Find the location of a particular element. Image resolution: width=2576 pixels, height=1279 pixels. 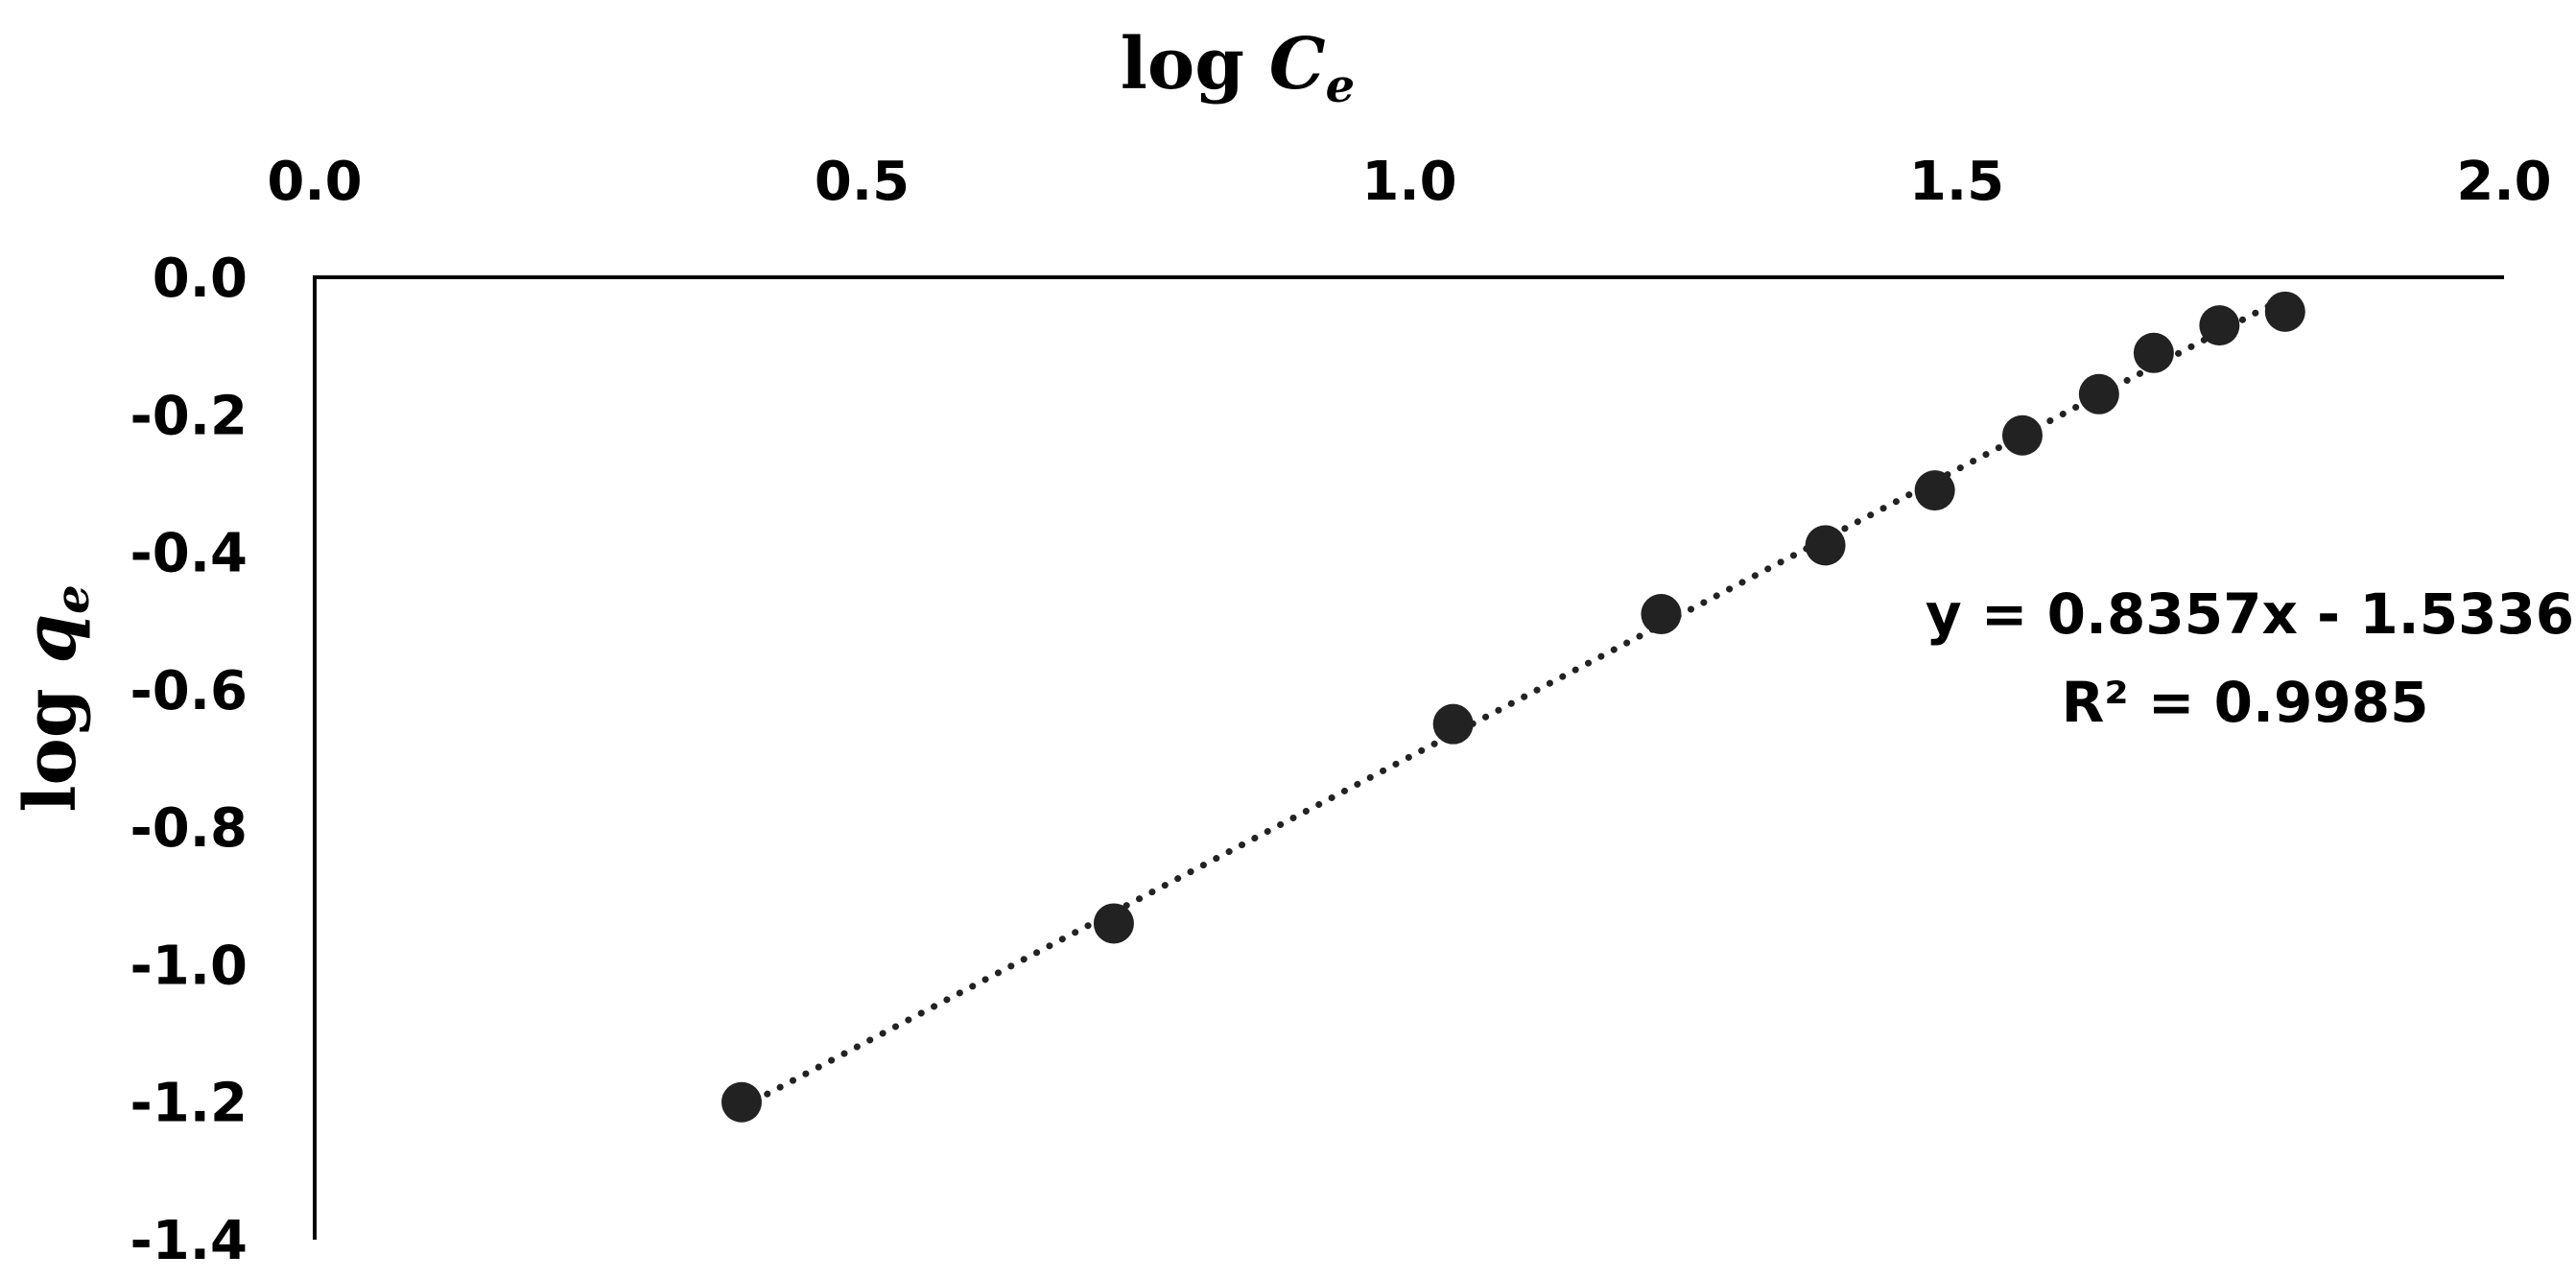

y-tick-label: -0.6 is located at coordinates (189, 691).